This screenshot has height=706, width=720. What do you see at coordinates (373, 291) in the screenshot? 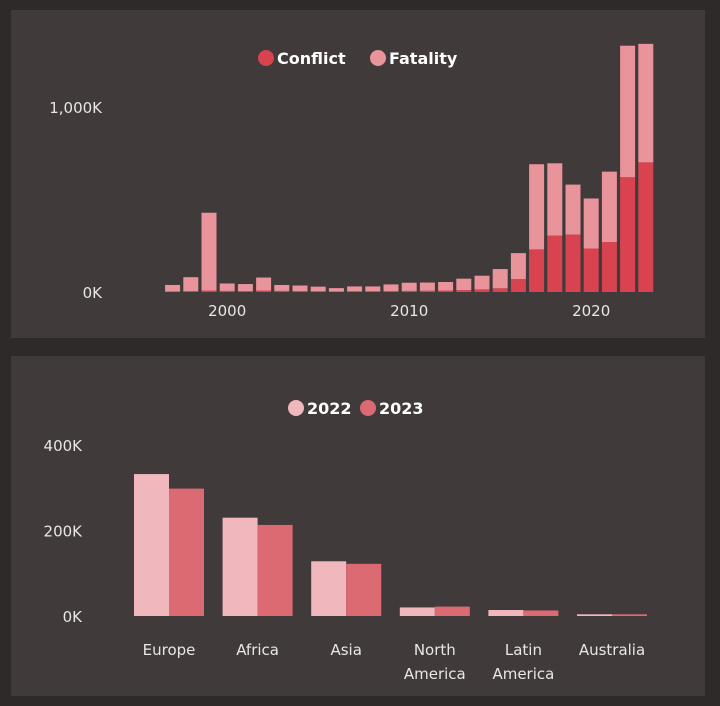
I see `chart1-bar-conflict-2008` at bounding box center [373, 291].